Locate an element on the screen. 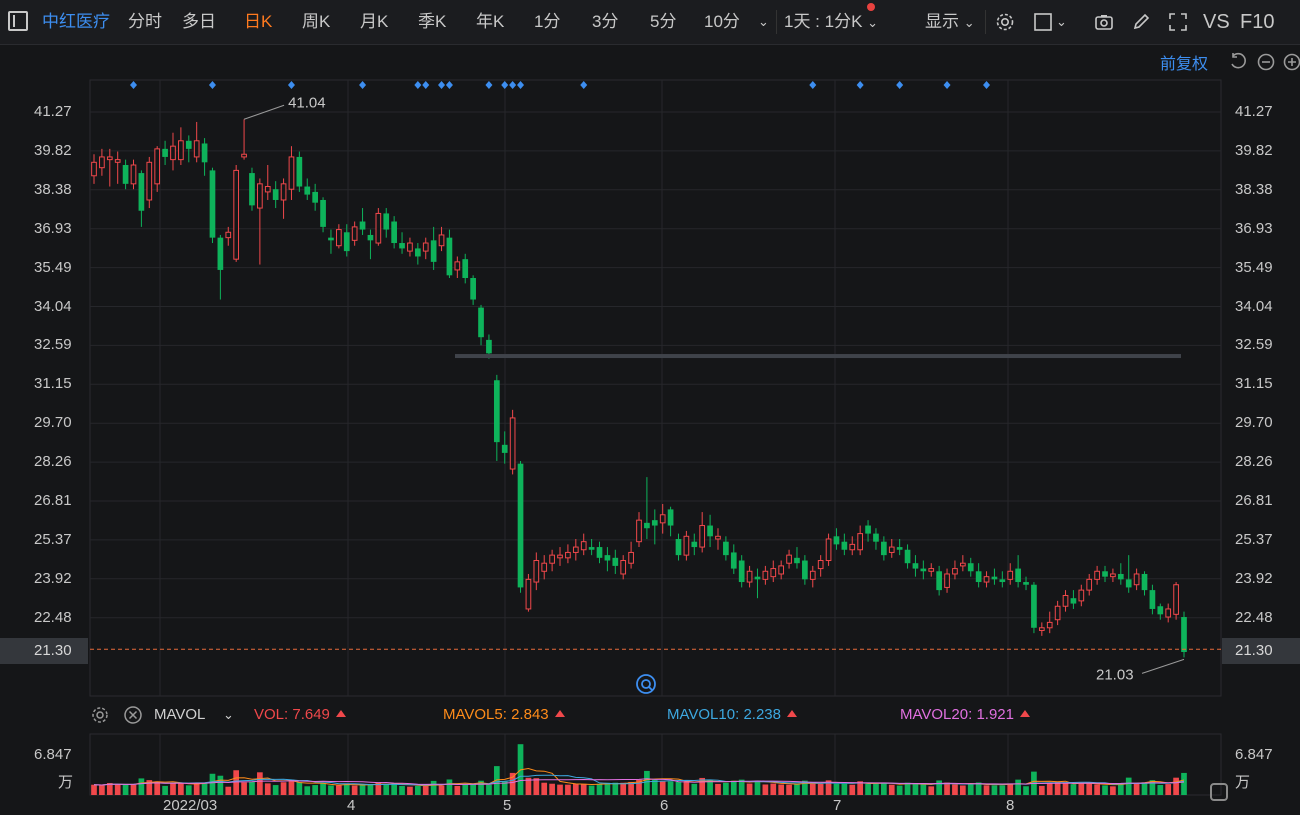  current-price-tag-right: 21.30 is located at coordinates (1261, 651).